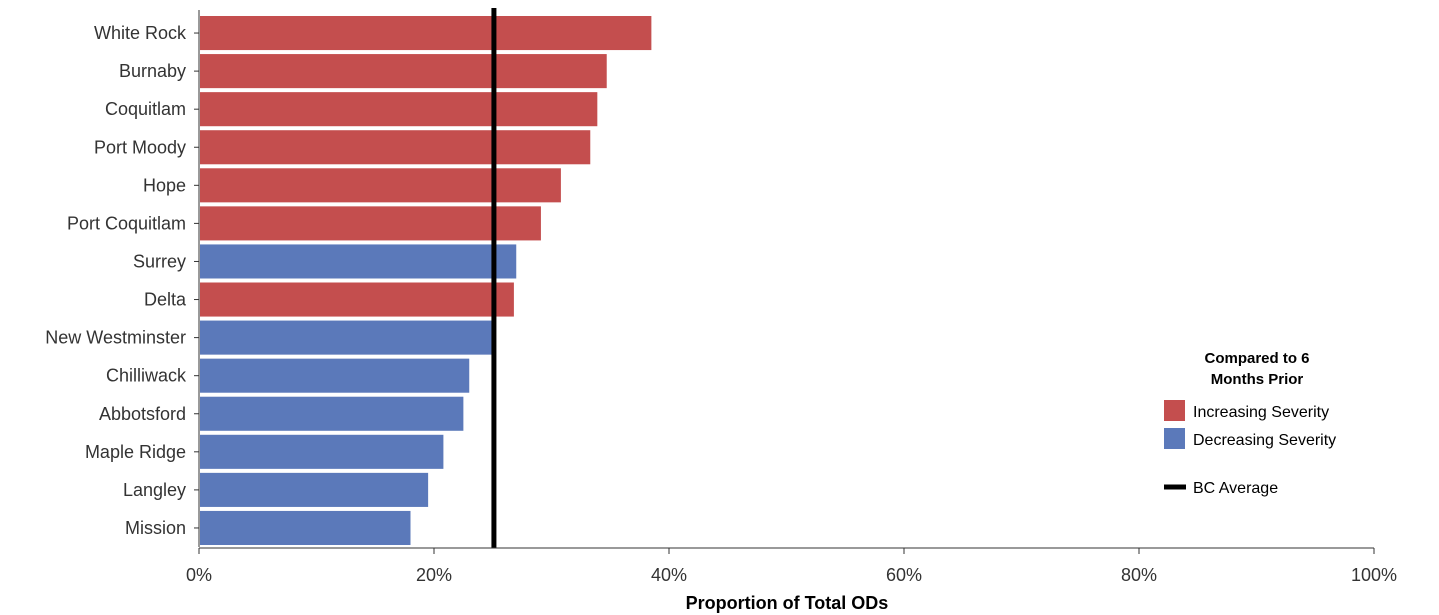 The width and height of the screenshot is (1439, 615). I want to click on y-tick-label-port-moody: Port Moody, so click(140, 147).